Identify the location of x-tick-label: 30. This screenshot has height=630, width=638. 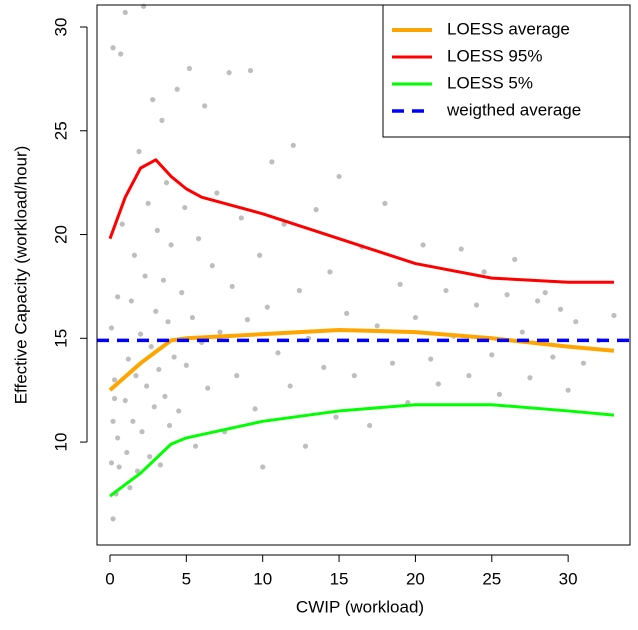
(568, 578).